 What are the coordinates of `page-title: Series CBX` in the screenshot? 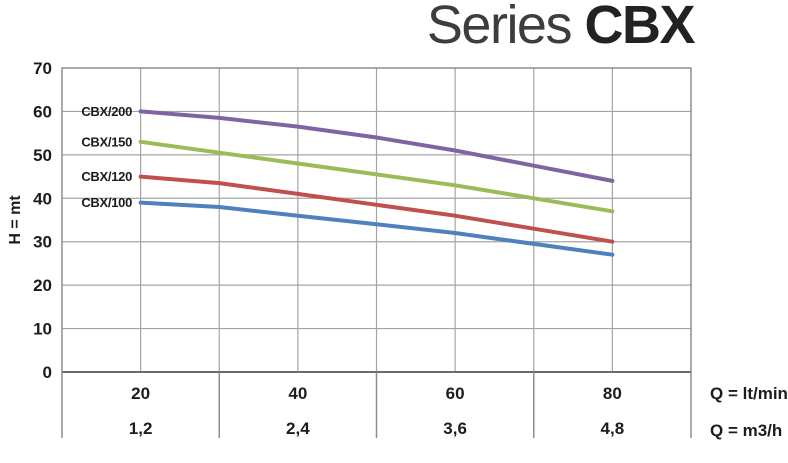 It's located at (561, 27).